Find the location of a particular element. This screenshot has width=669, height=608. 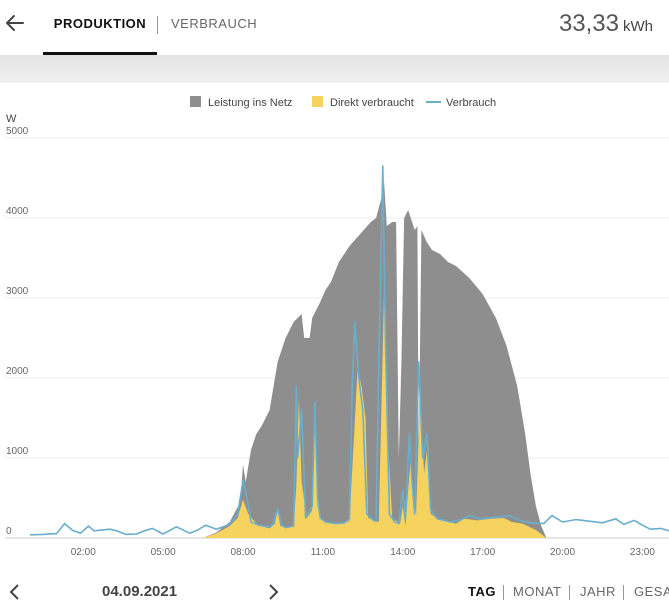

legend-label: Direkt verbraucht is located at coordinates (372, 103).